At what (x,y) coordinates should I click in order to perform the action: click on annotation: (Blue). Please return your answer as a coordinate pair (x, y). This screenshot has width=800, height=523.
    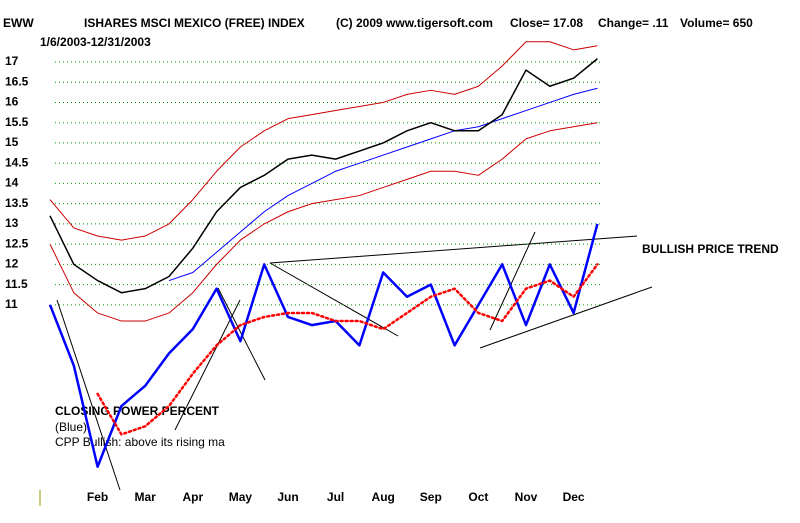
    Looking at the image, I should click on (71, 427).